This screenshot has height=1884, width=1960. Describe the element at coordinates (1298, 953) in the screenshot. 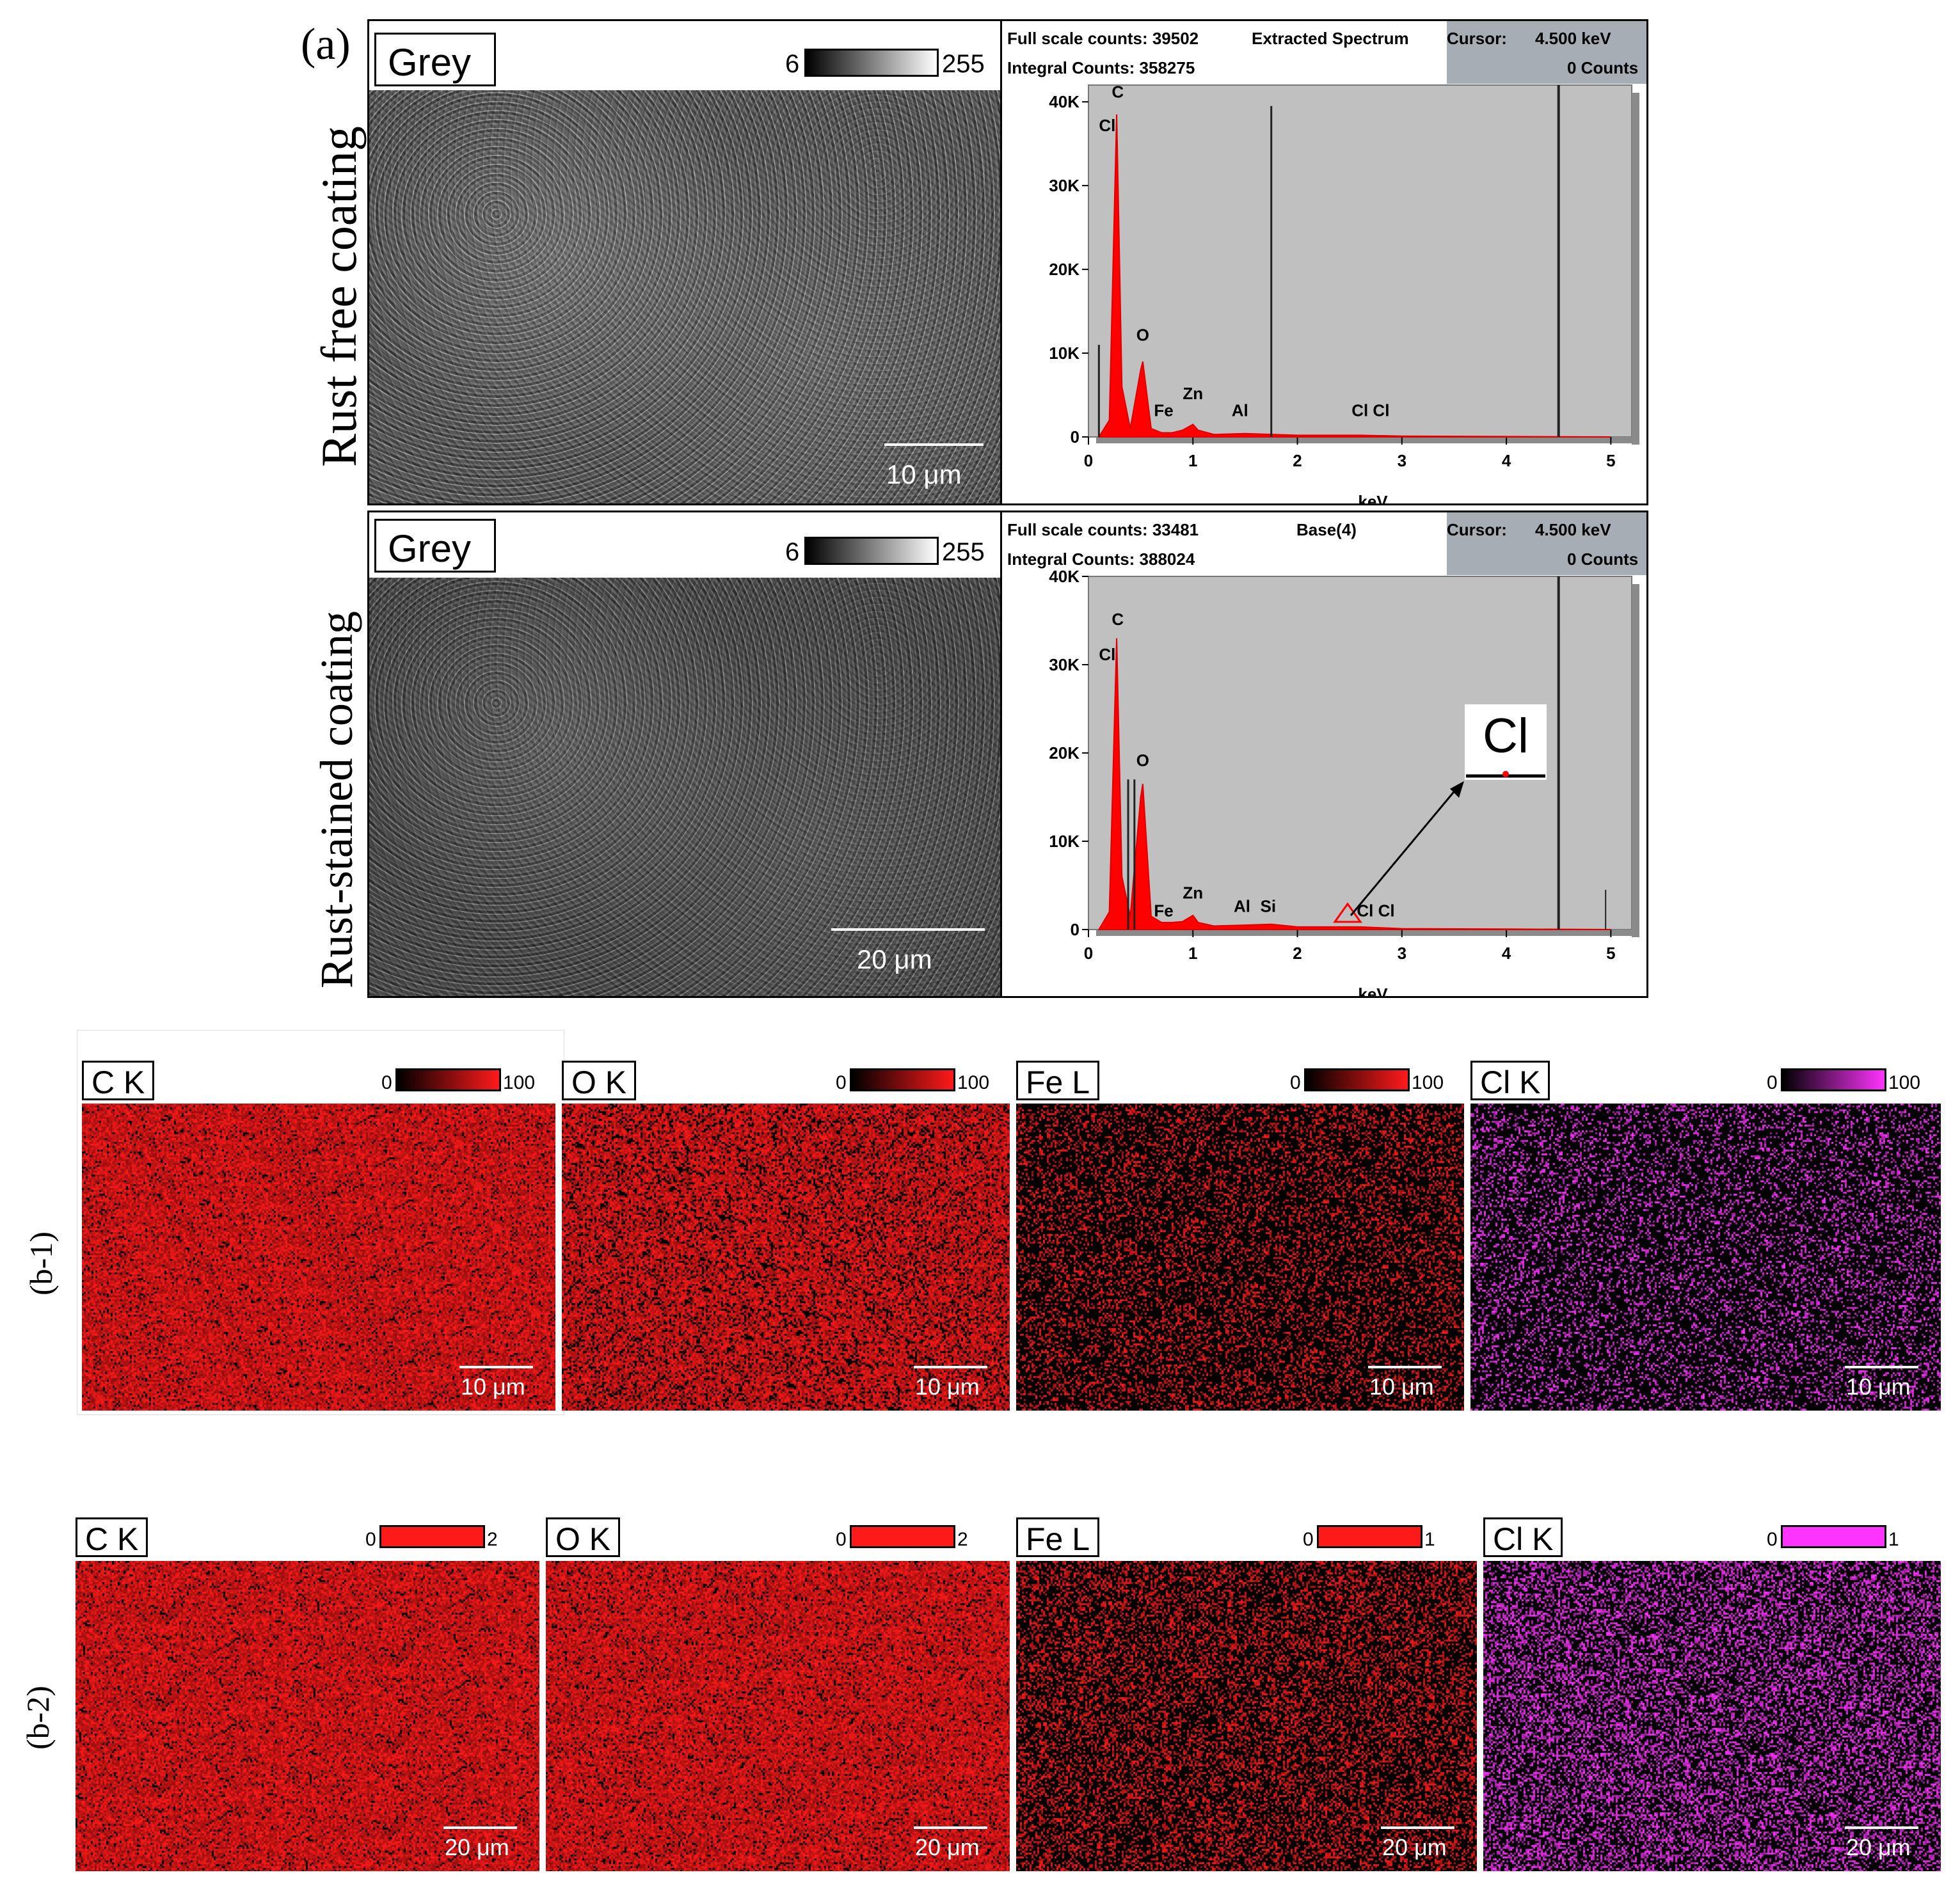

I see `x-tick-label: 2` at that location.